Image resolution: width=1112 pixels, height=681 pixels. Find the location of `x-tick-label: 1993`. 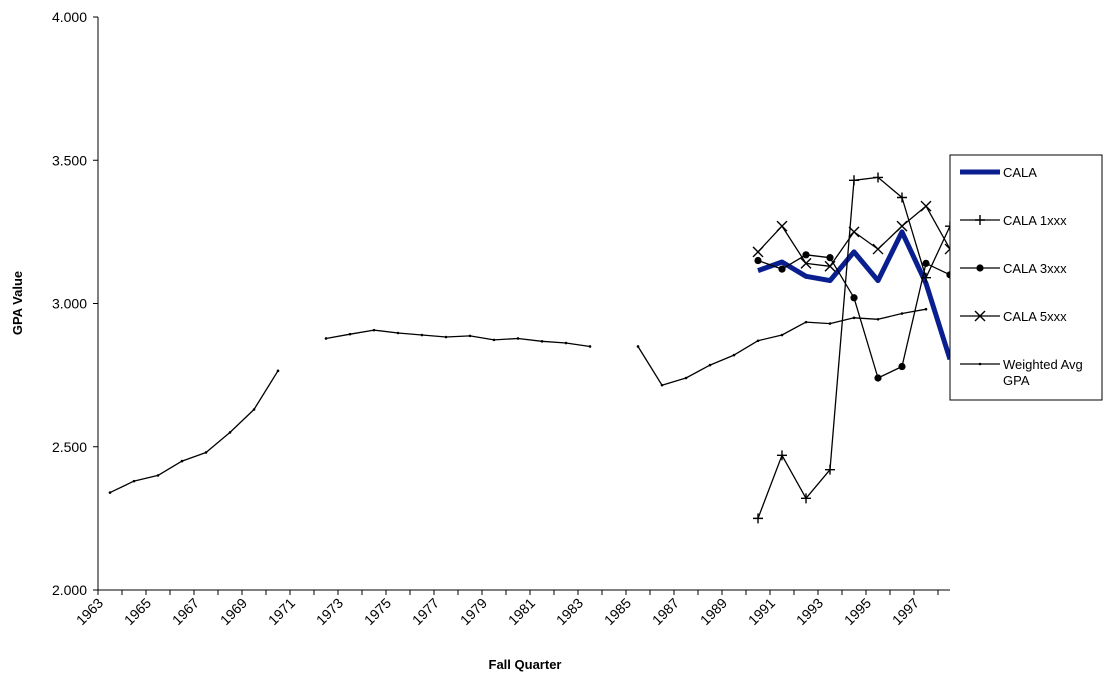

x-tick-label: 1993 is located at coordinates (809, 611).